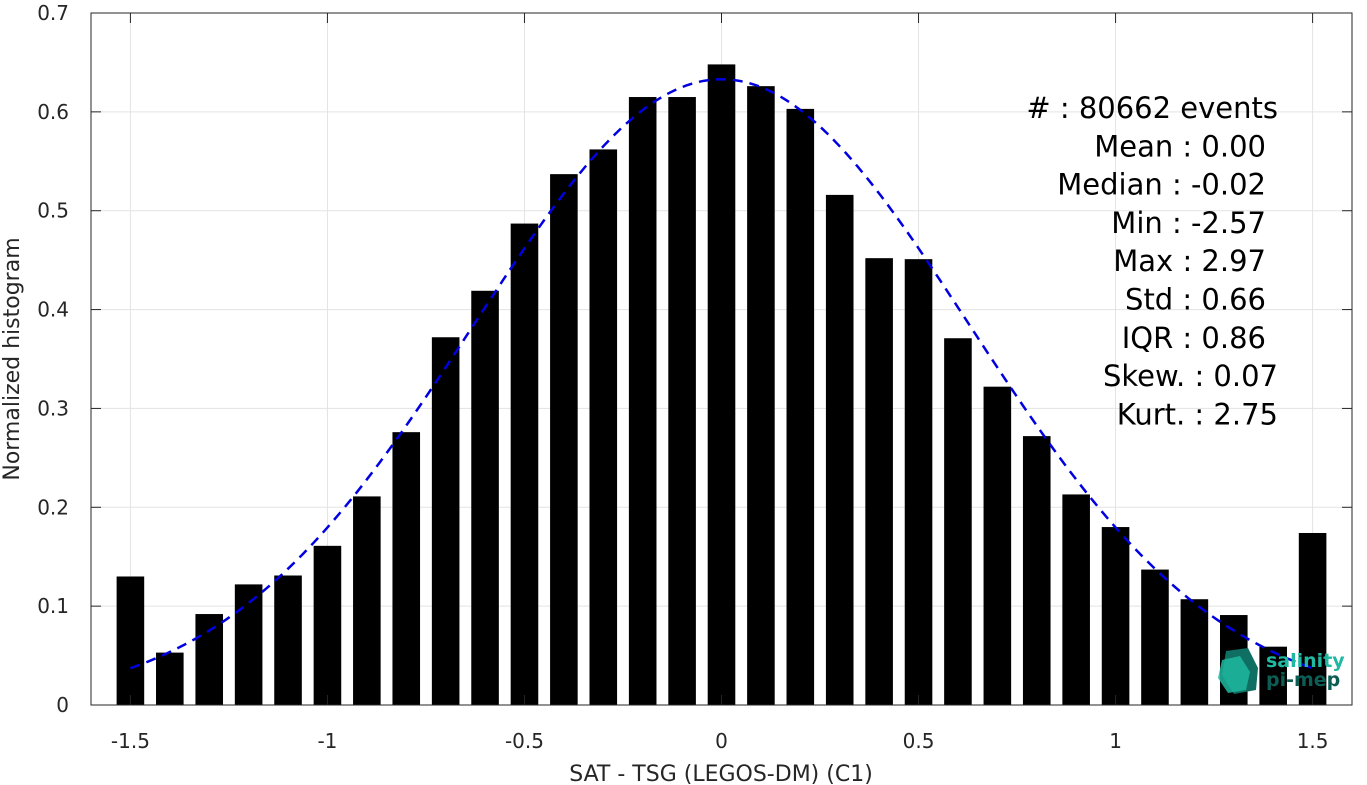 This screenshot has width=1367, height=785. What do you see at coordinates (62, 705) in the screenshot?
I see `y-tick-label: 0` at bounding box center [62, 705].